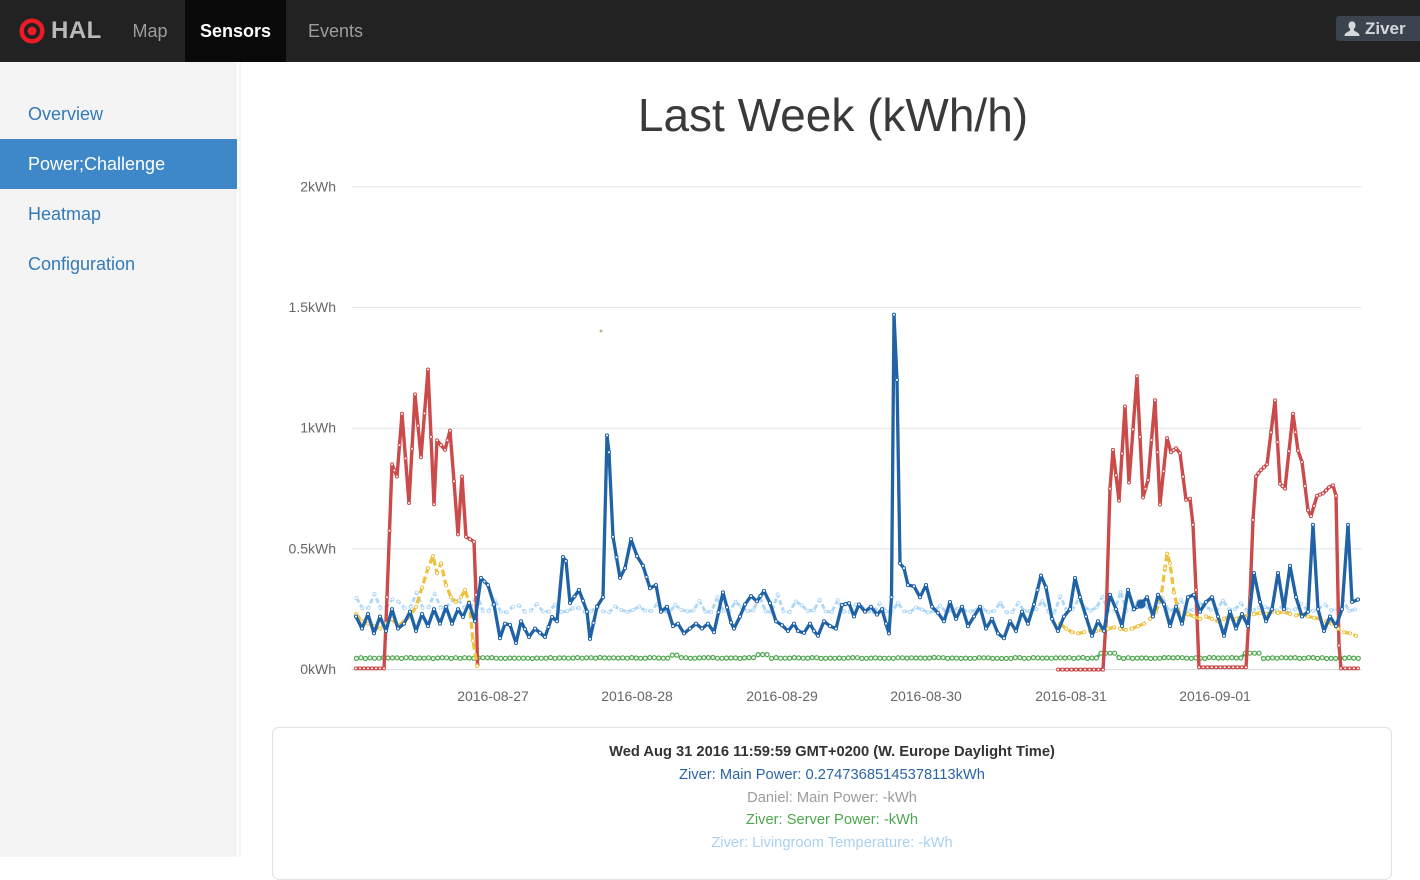 The image size is (1420, 880). I want to click on svg-text: 2016-08-27, so click(493, 696).